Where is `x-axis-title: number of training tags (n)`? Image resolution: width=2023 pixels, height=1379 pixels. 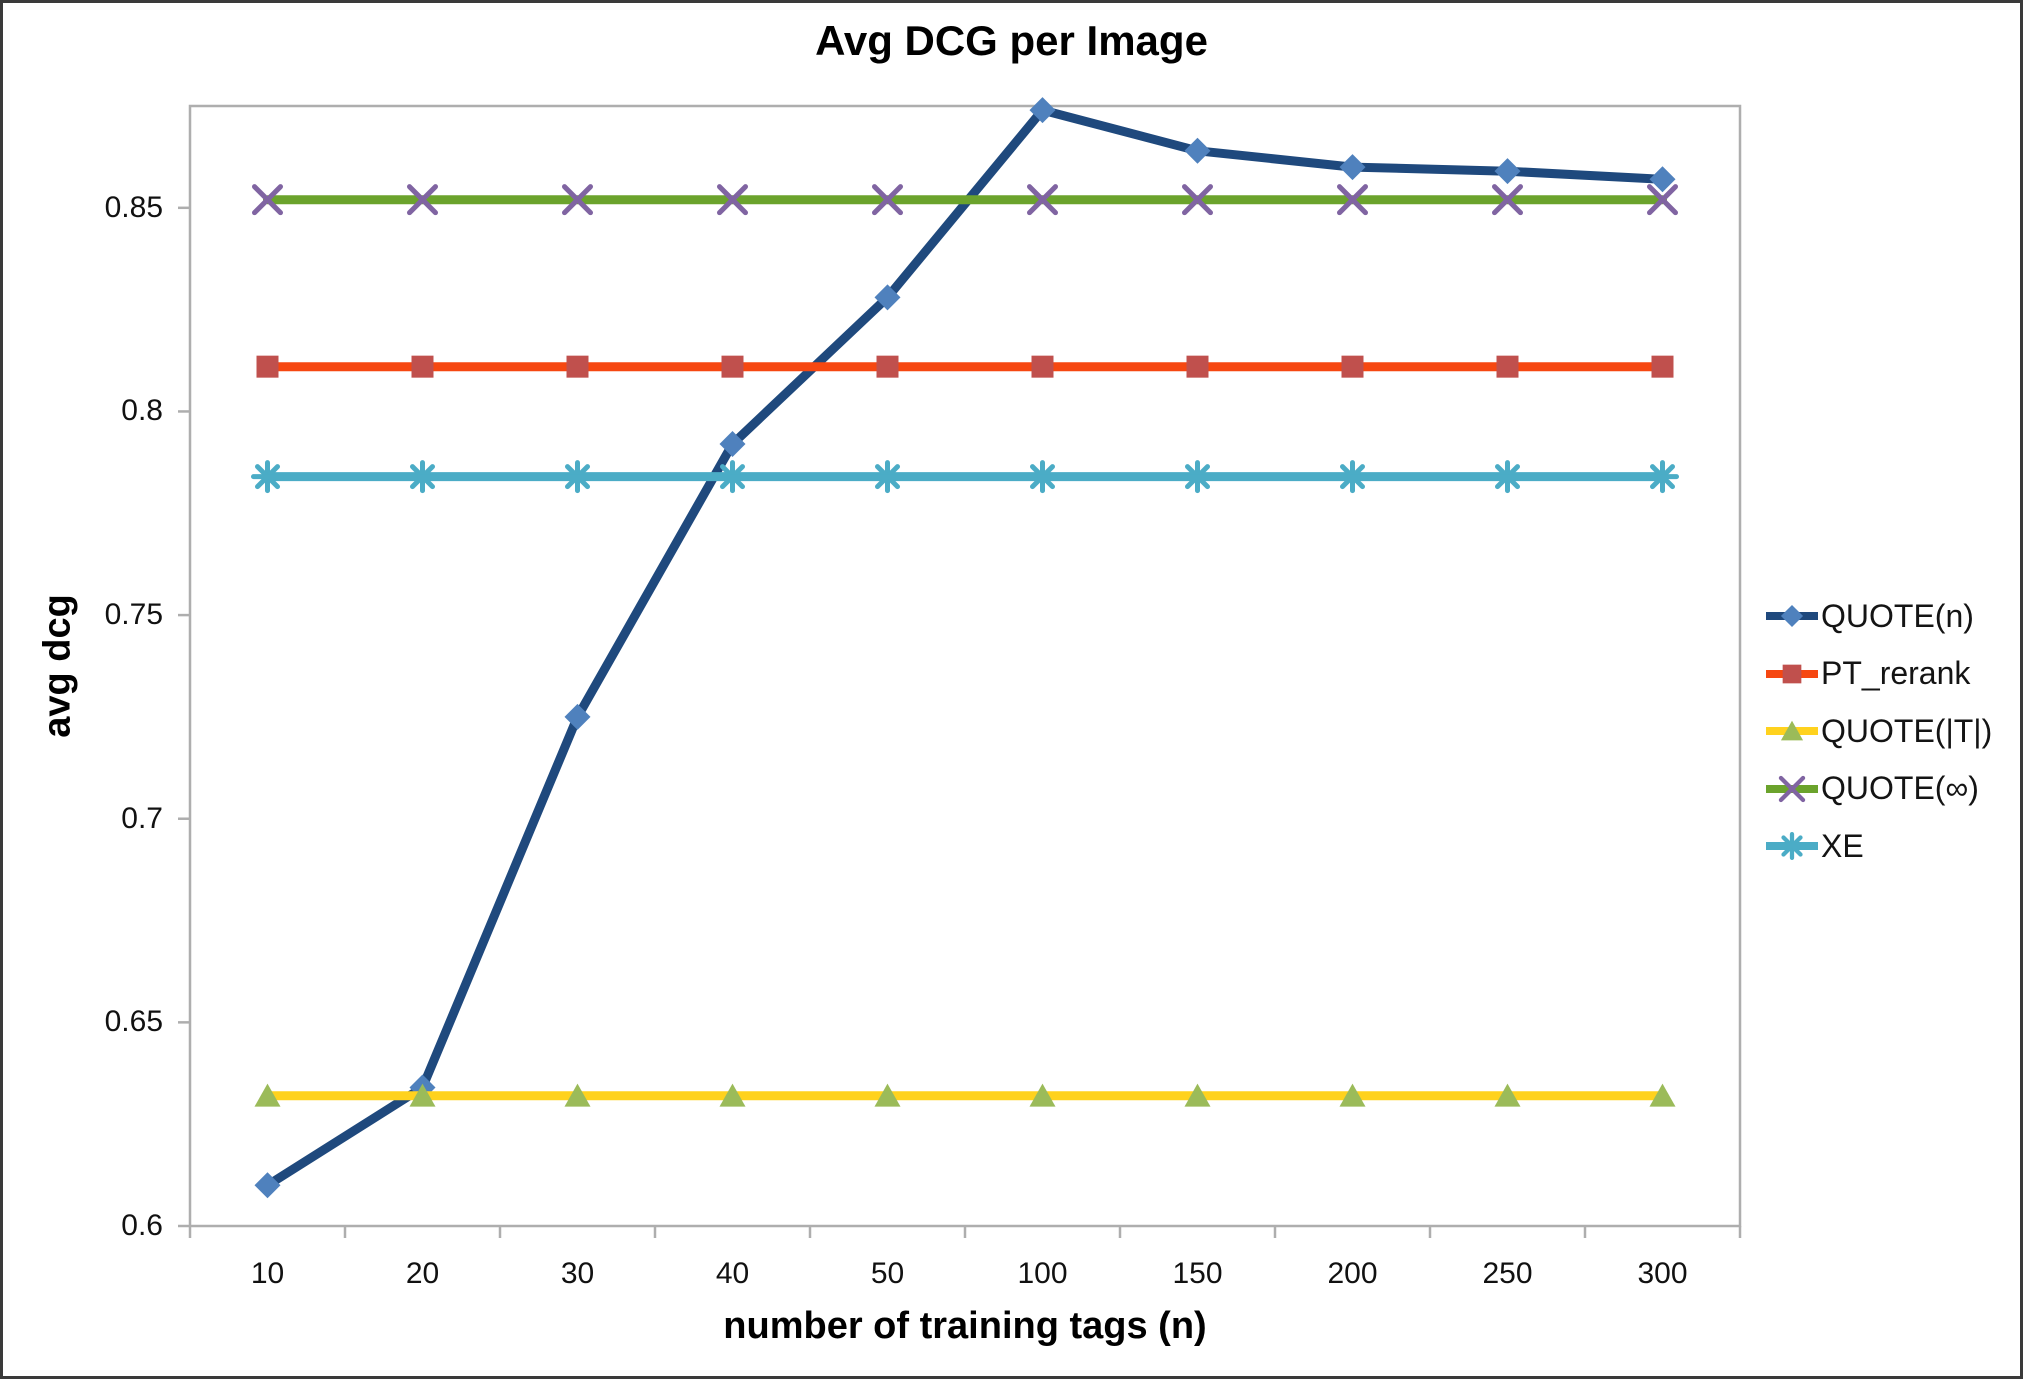
x-axis-title: number of training tags (n) is located at coordinates (965, 1326).